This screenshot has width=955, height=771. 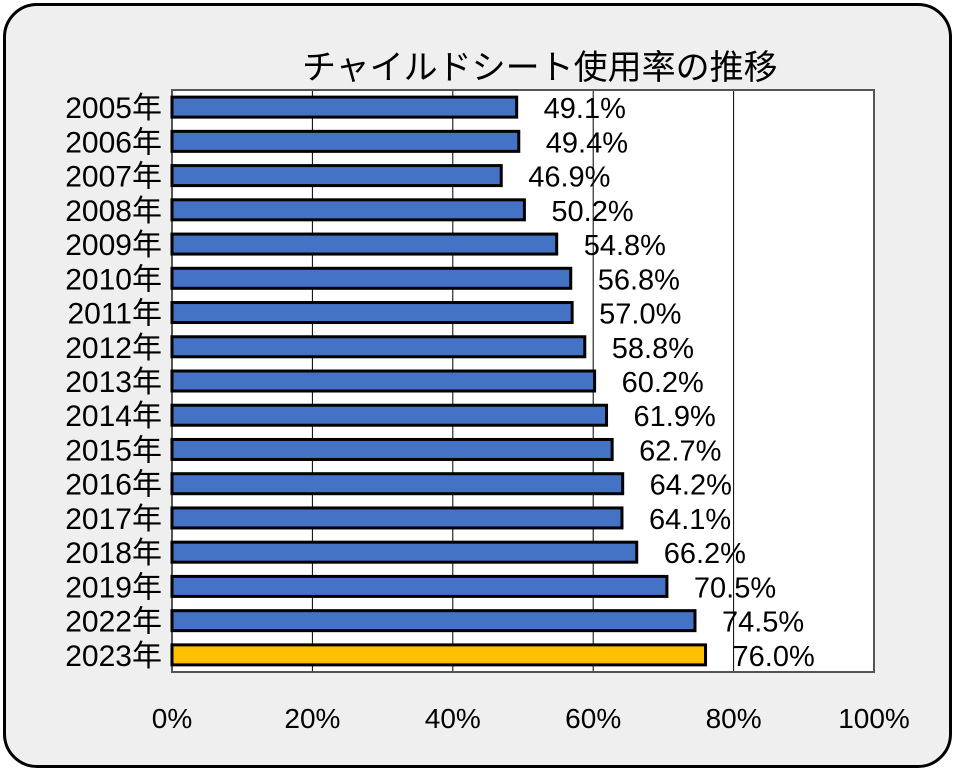 What do you see at coordinates (874, 718) in the screenshot?
I see `x-tick-label: 100%` at bounding box center [874, 718].